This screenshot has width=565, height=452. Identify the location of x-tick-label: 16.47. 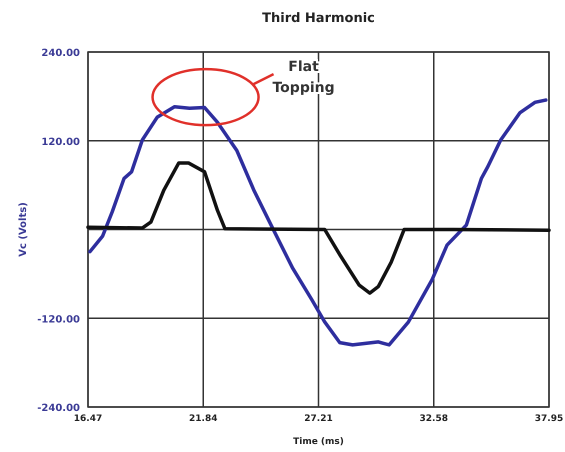
(88, 419).